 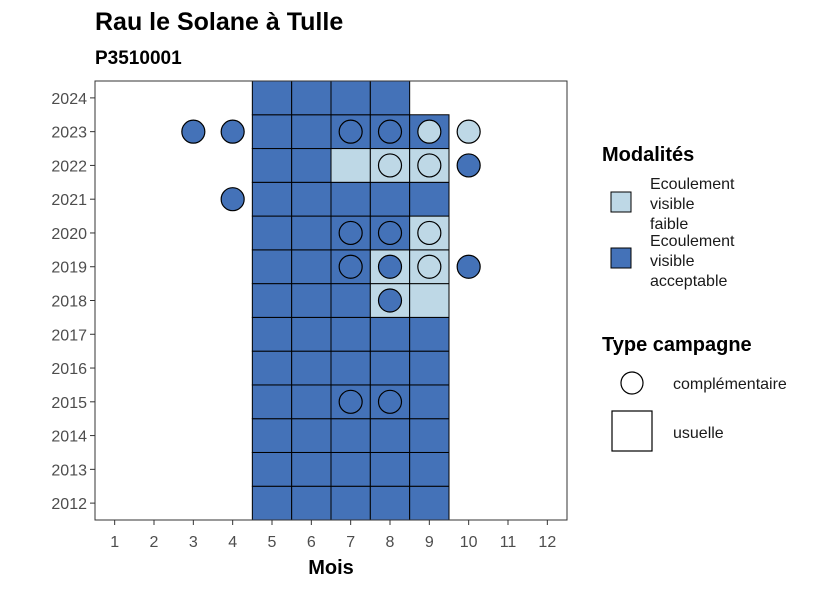 What do you see at coordinates (69, 99) in the screenshot?
I see `y-tick-label-2024: 2024` at bounding box center [69, 99].